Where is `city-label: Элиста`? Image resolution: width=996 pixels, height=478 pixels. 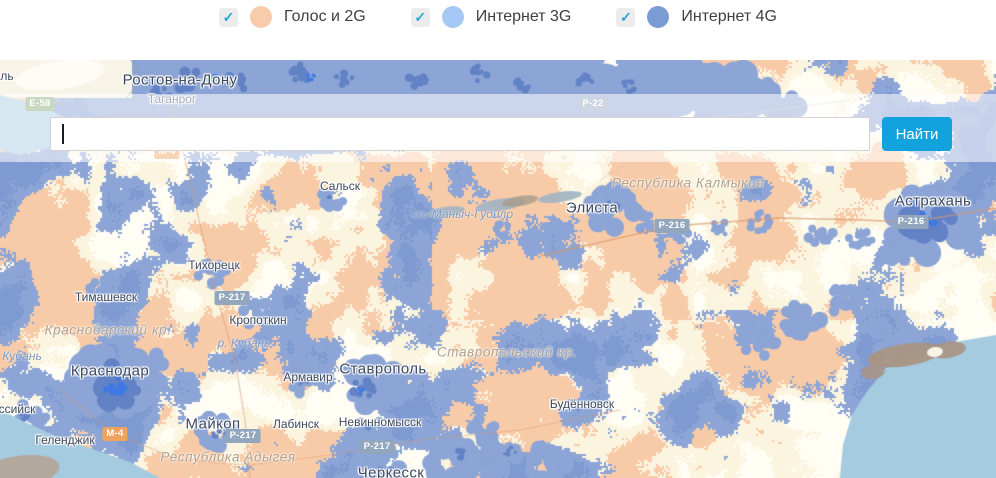
city-label: Элиста is located at coordinates (592, 208).